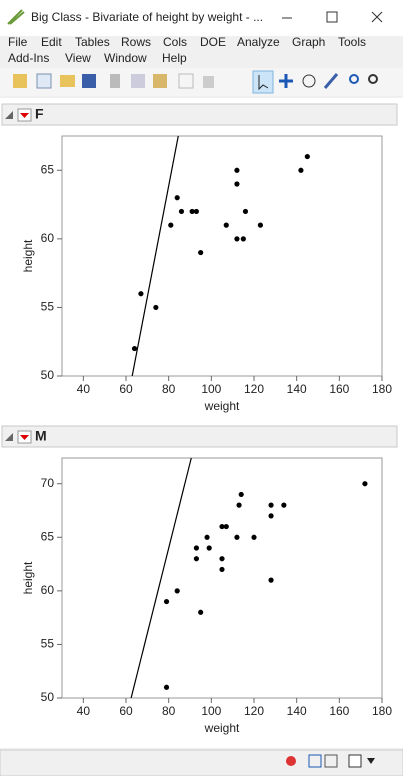  I want to click on tool-selected, so click(263, 82).